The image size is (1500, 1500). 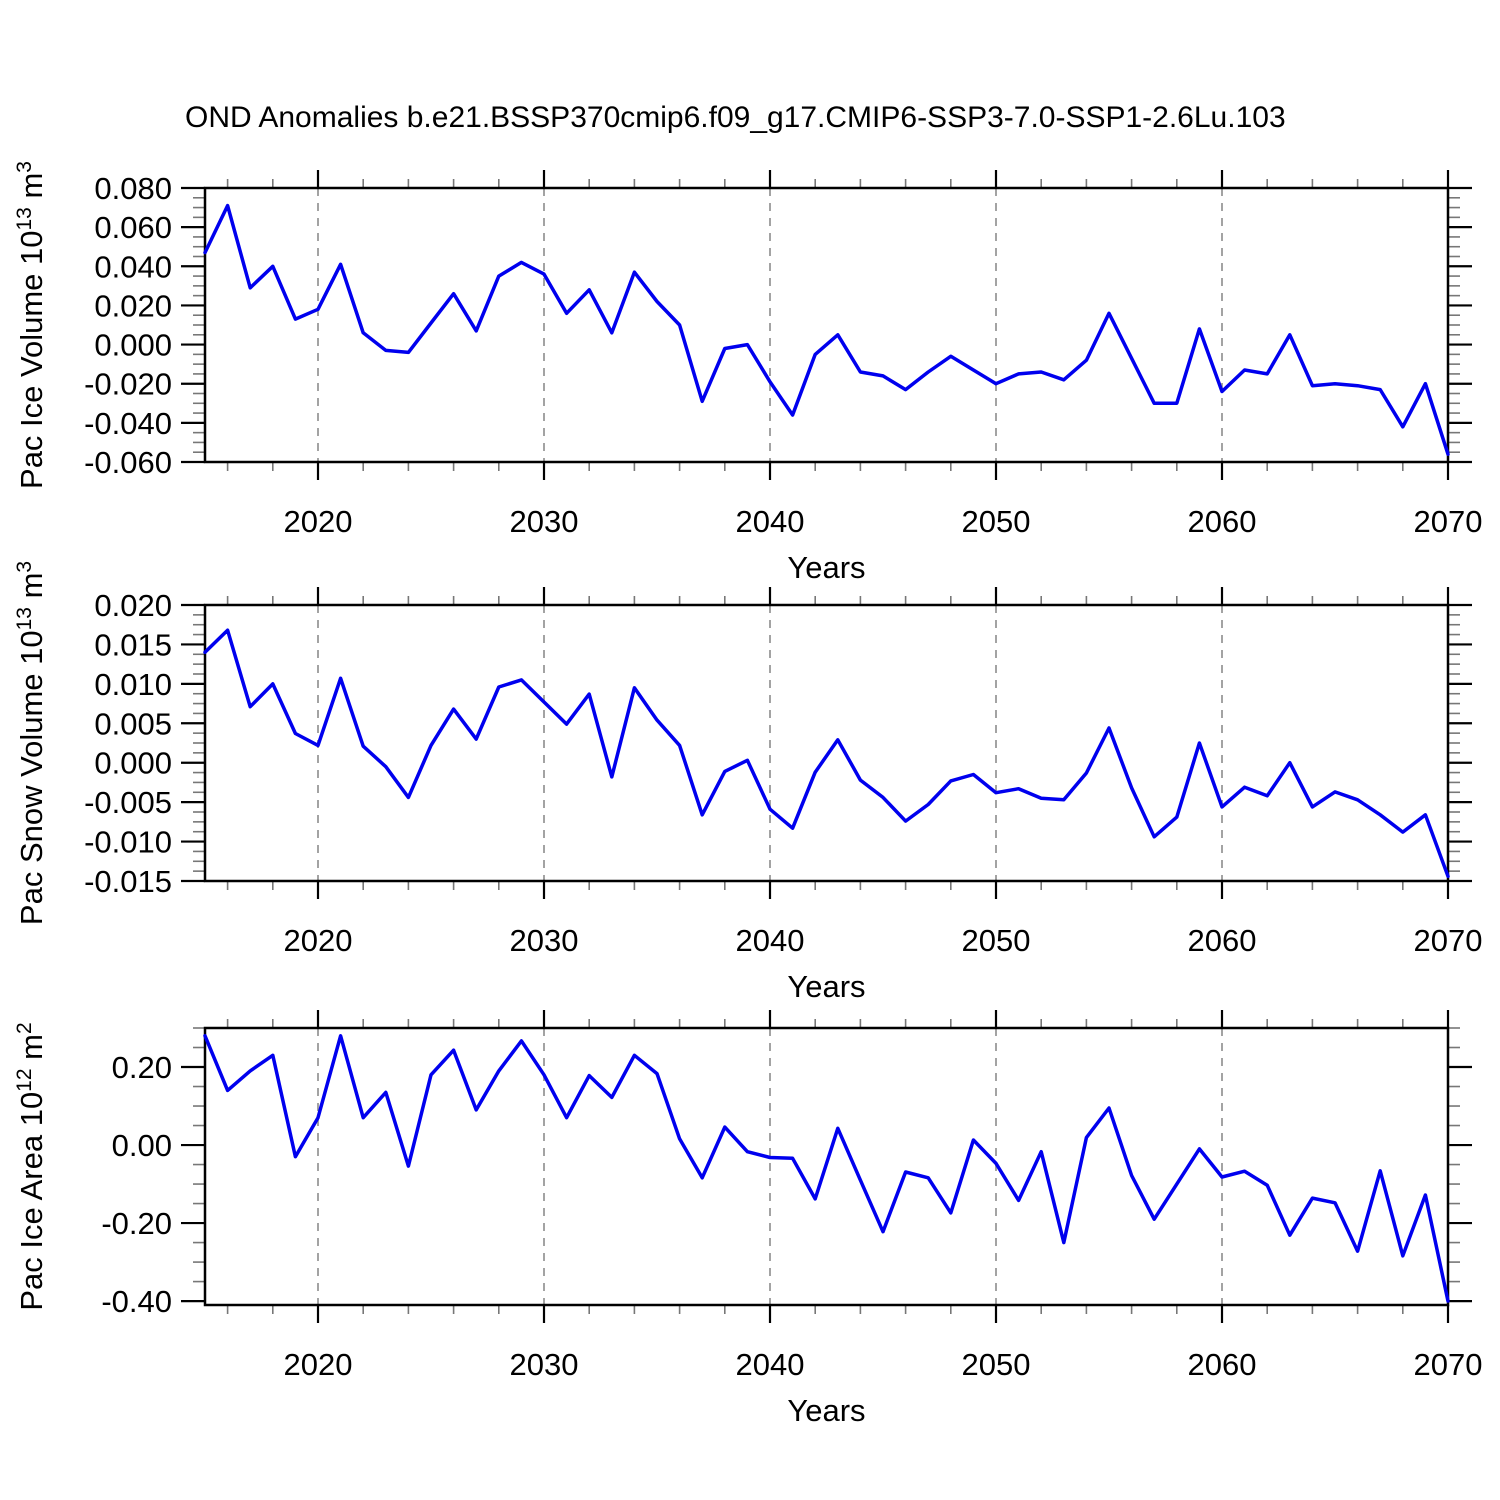 I want to click on y-axis-title: Pac Snow Volume 1013 m3, so click(x=31, y=743).